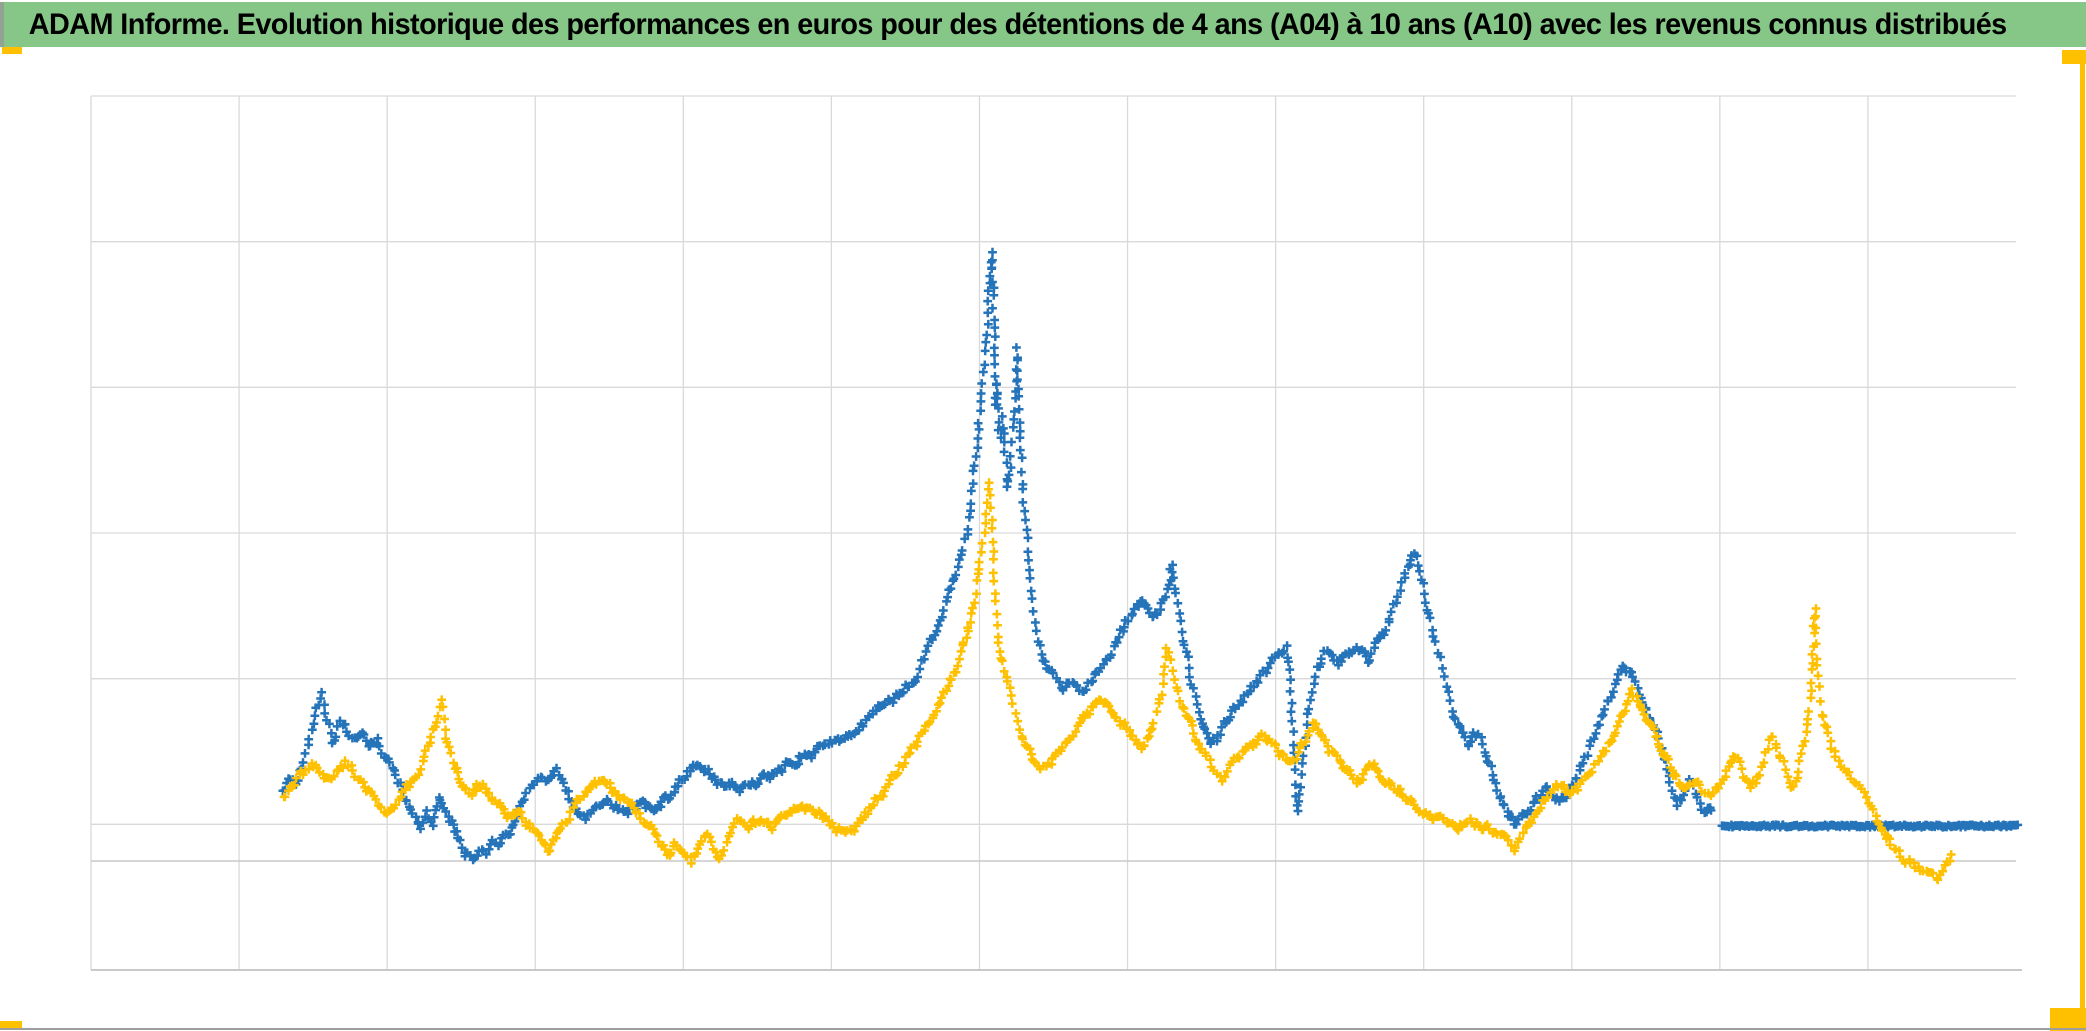  What do you see at coordinates (2082, 537) in the screenshot?
I see `right-edge-accent-line` at bounding box center [2082, 537].